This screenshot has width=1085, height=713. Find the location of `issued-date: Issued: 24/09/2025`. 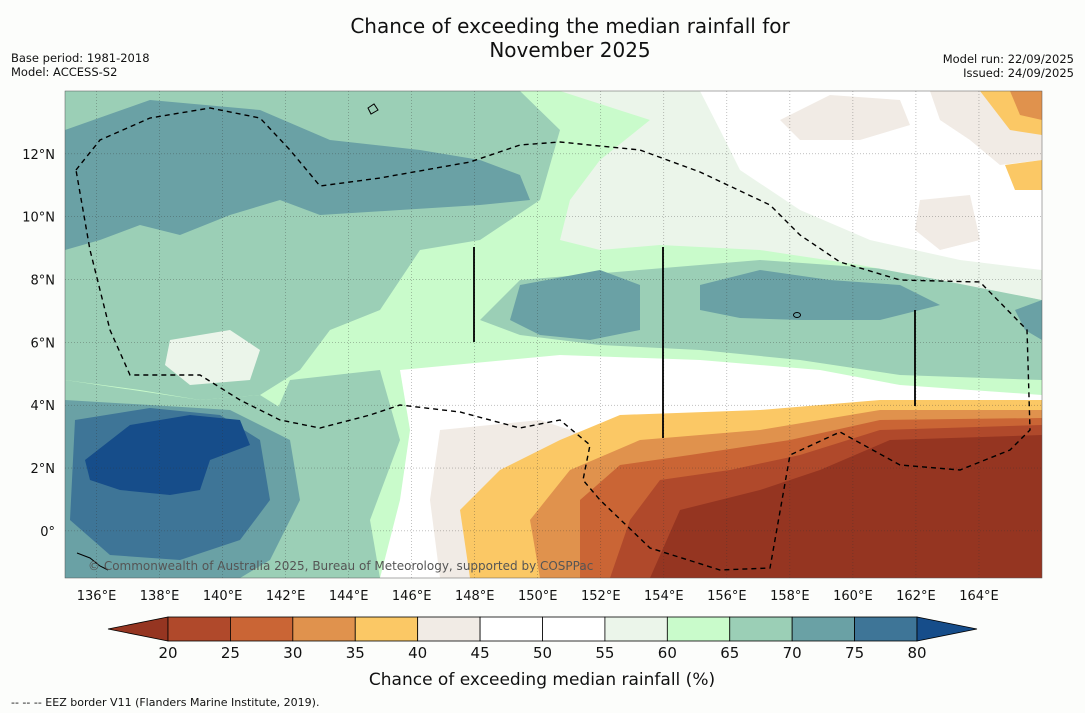

issued-date: Issued: 24/09/2025 is located at coordinates (1018, 73).